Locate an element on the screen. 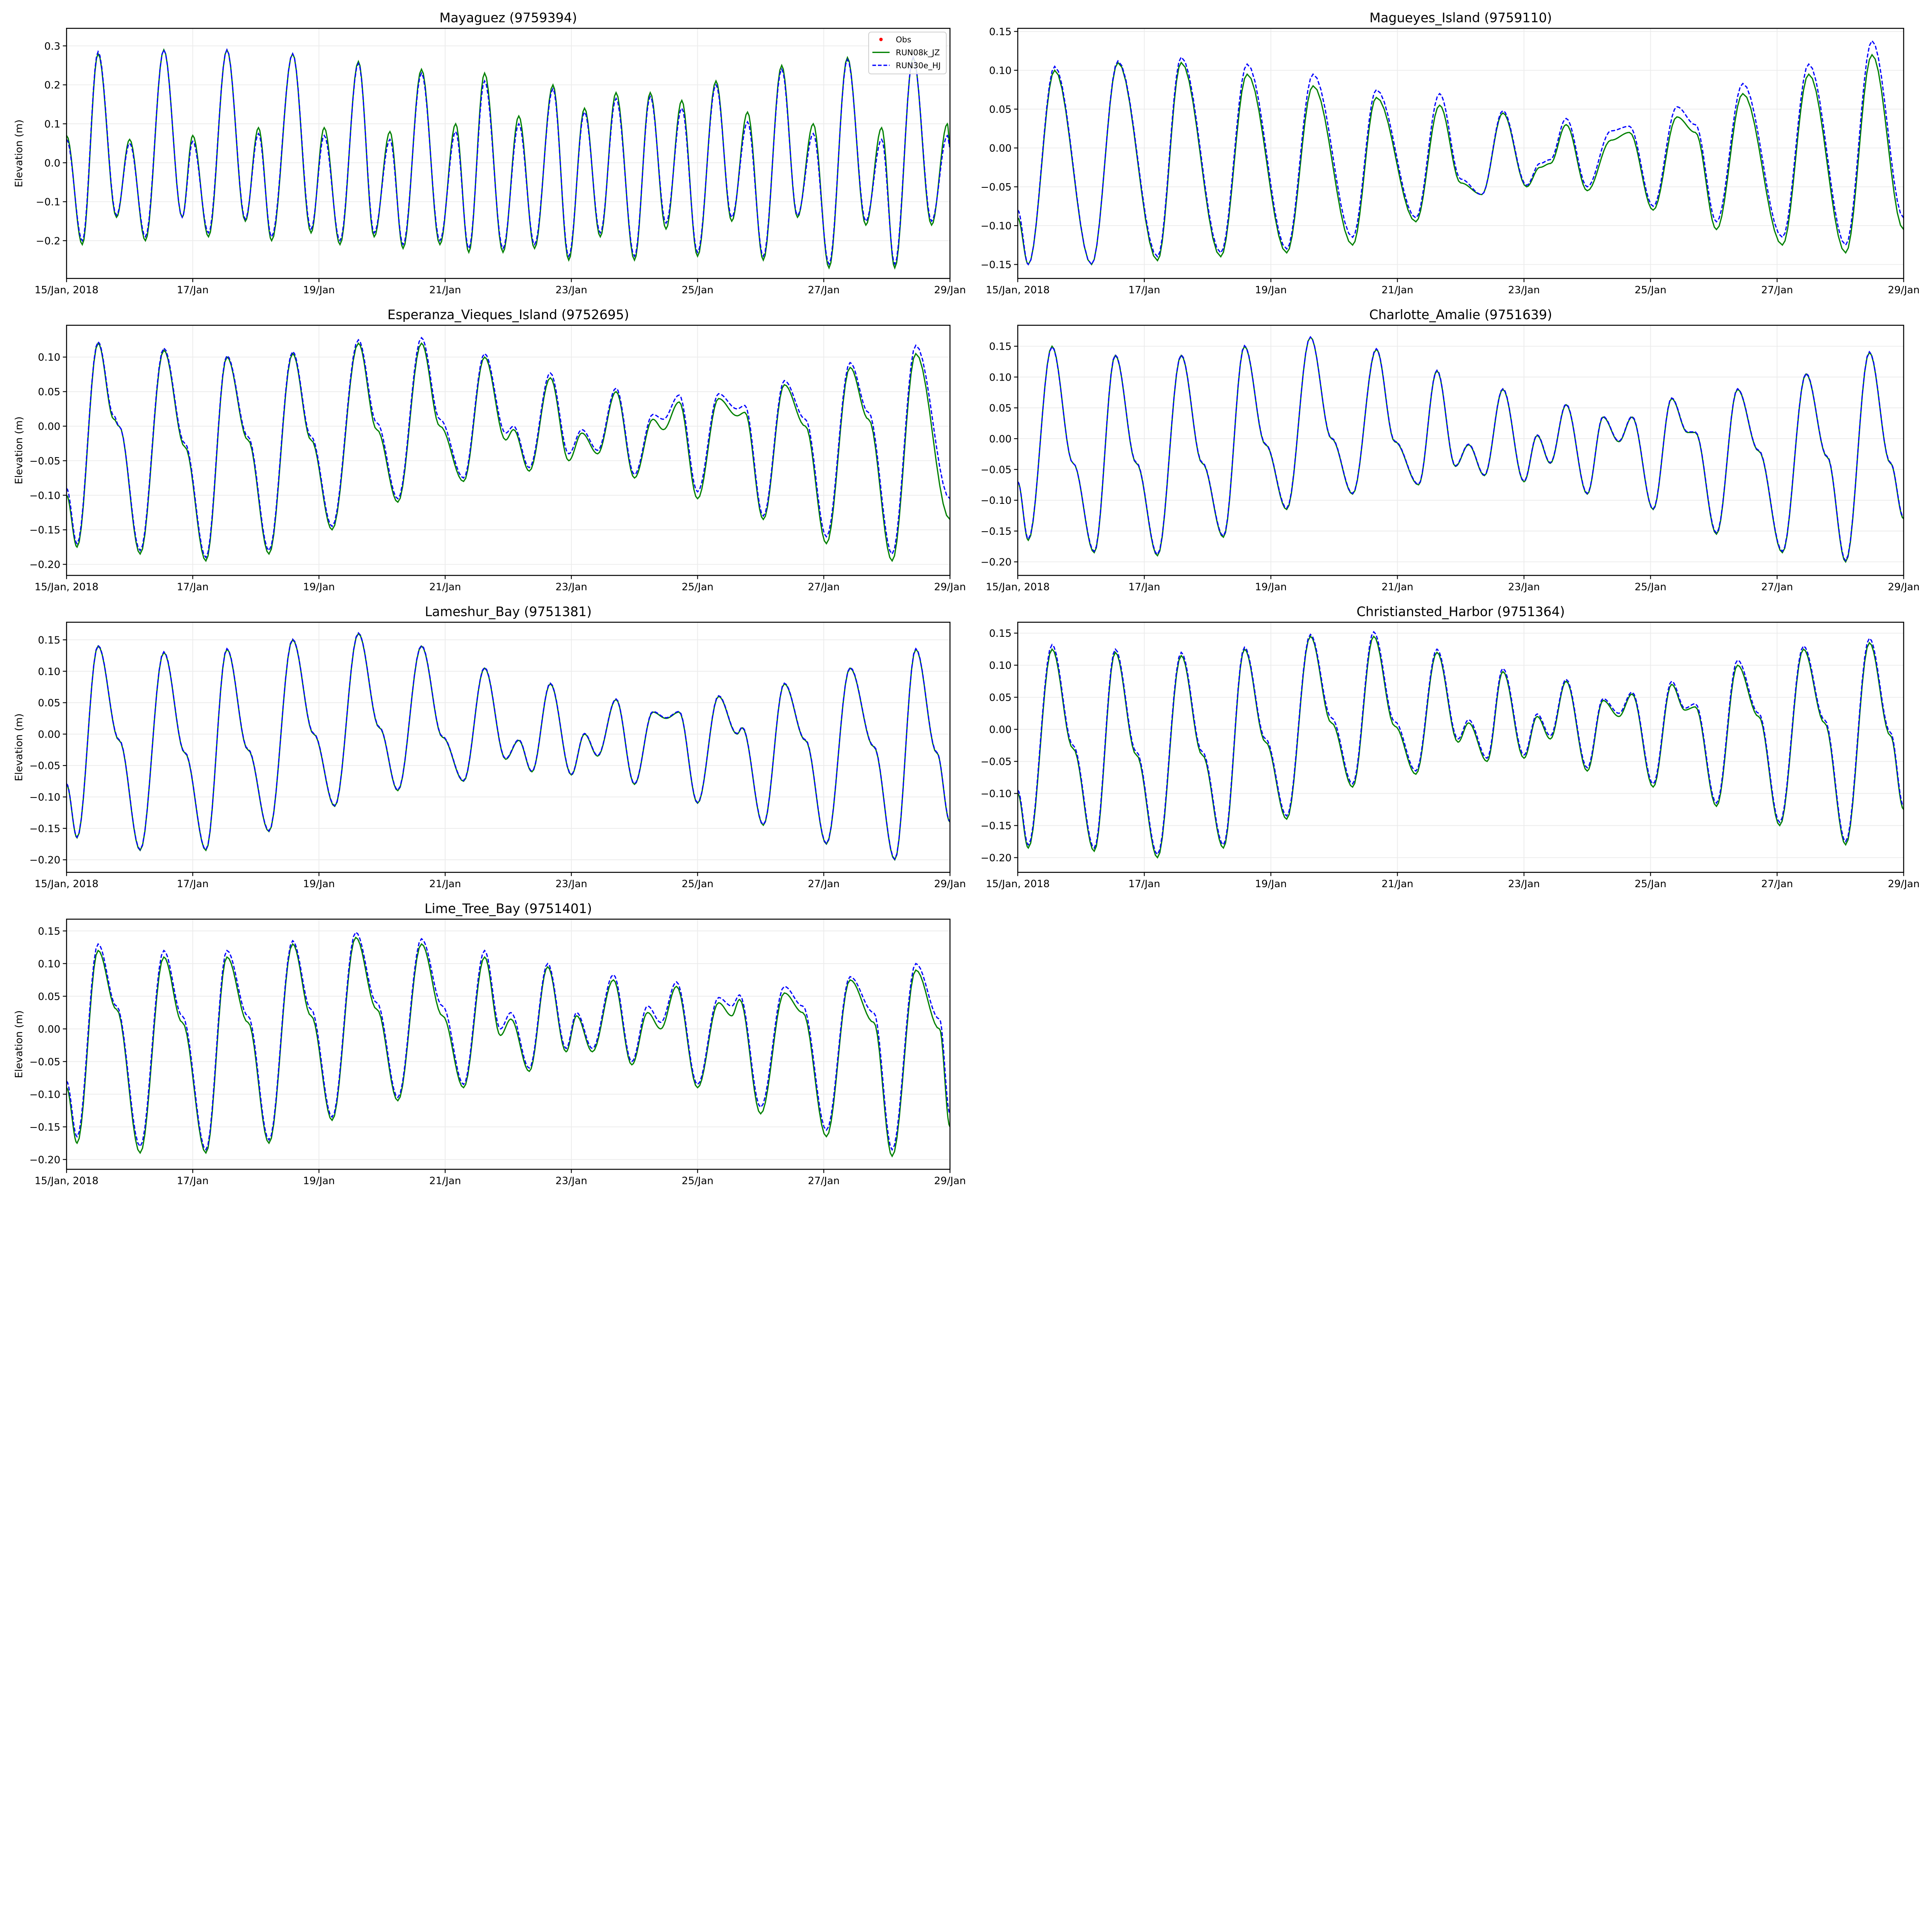 This screenshot has width=1932, height=1932. legend-label: RUN08k_JZ is located at coordinates (918, 53).